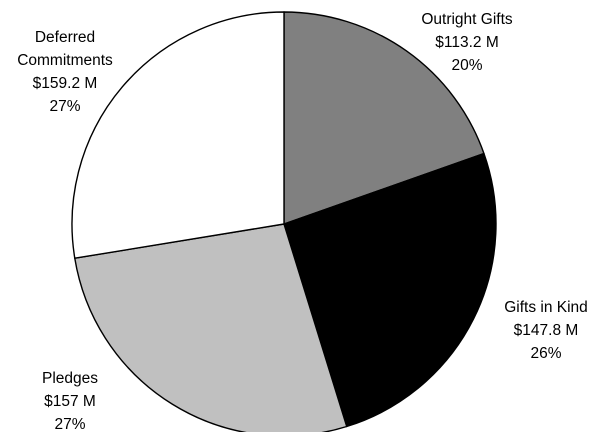 The image size is (613, 432). I want to click on pie-label-deferred-commitments: Deferred Commitments $159.2 M 27%, so click(65, 72).